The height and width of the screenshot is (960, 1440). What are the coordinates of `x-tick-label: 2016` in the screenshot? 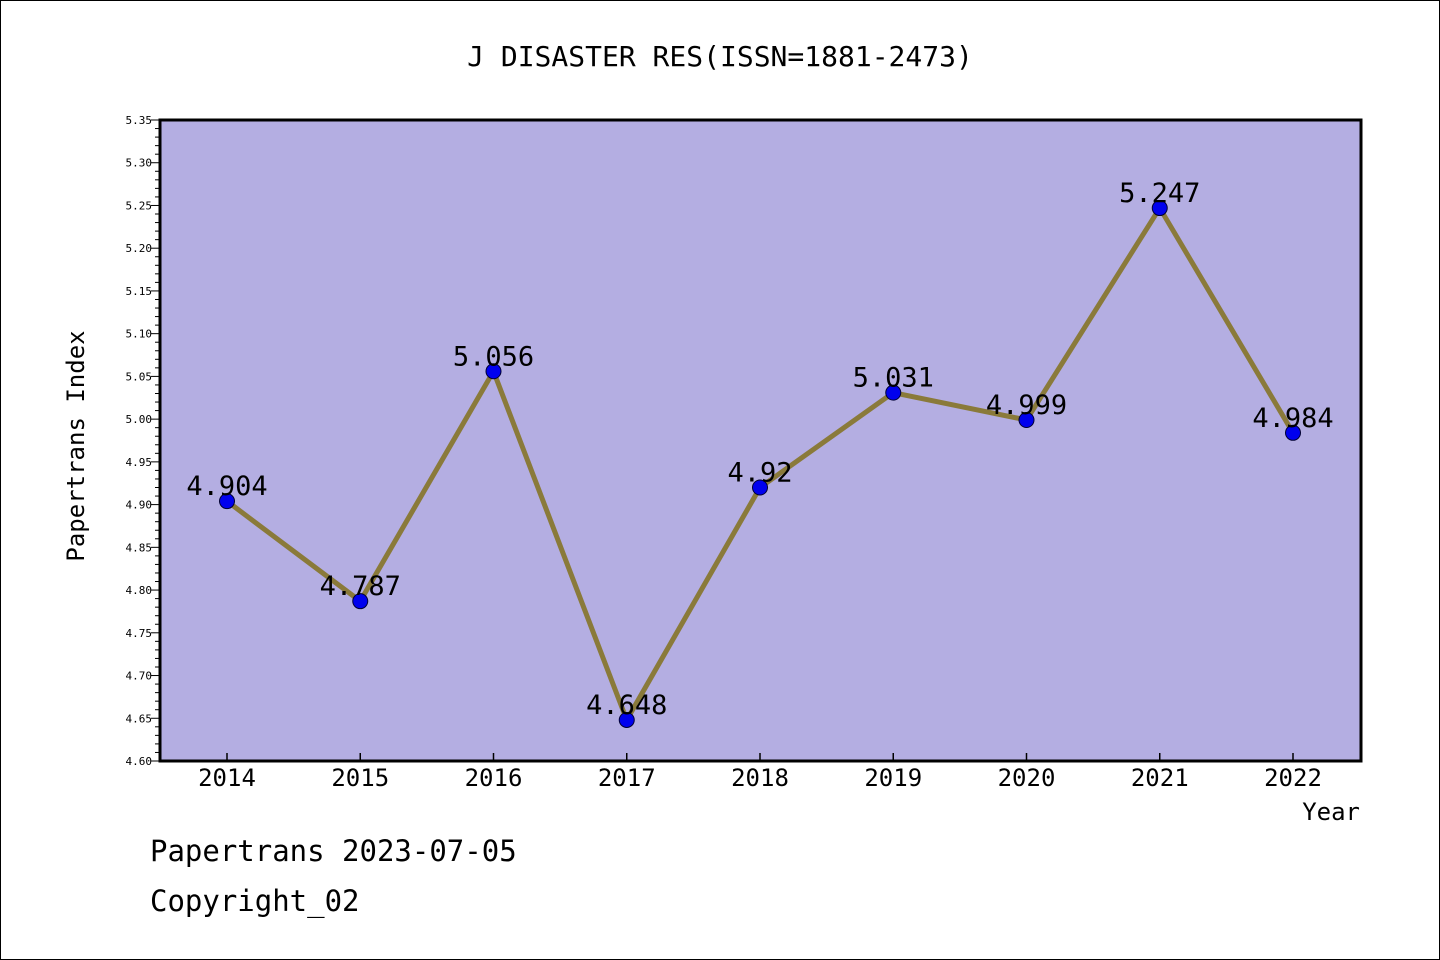 It's located at (494, 778).